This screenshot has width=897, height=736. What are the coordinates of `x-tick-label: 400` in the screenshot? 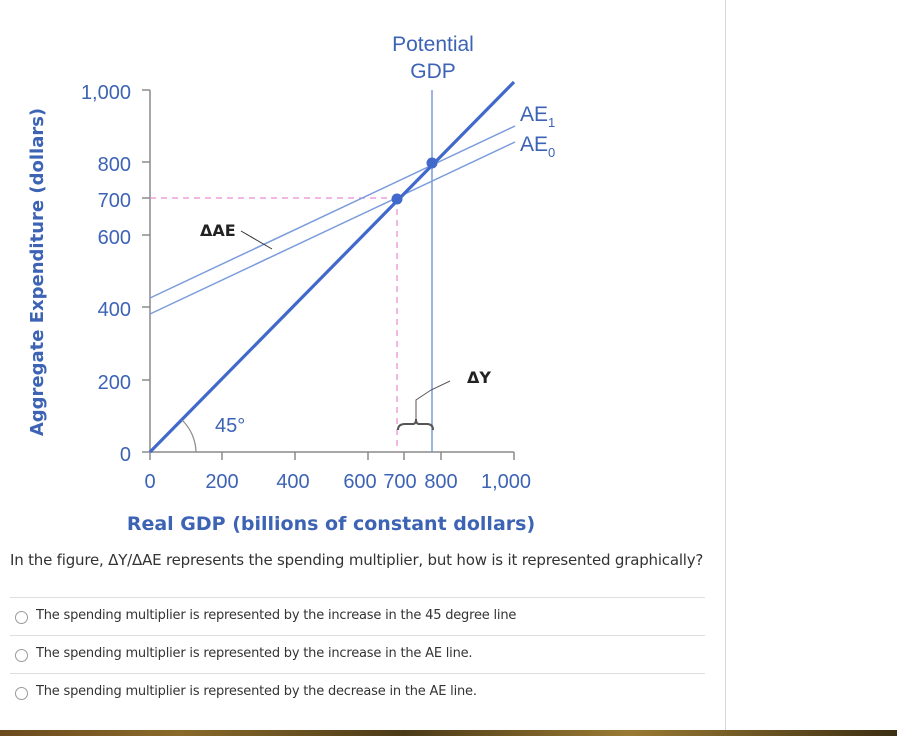 It's located at (292, 482).